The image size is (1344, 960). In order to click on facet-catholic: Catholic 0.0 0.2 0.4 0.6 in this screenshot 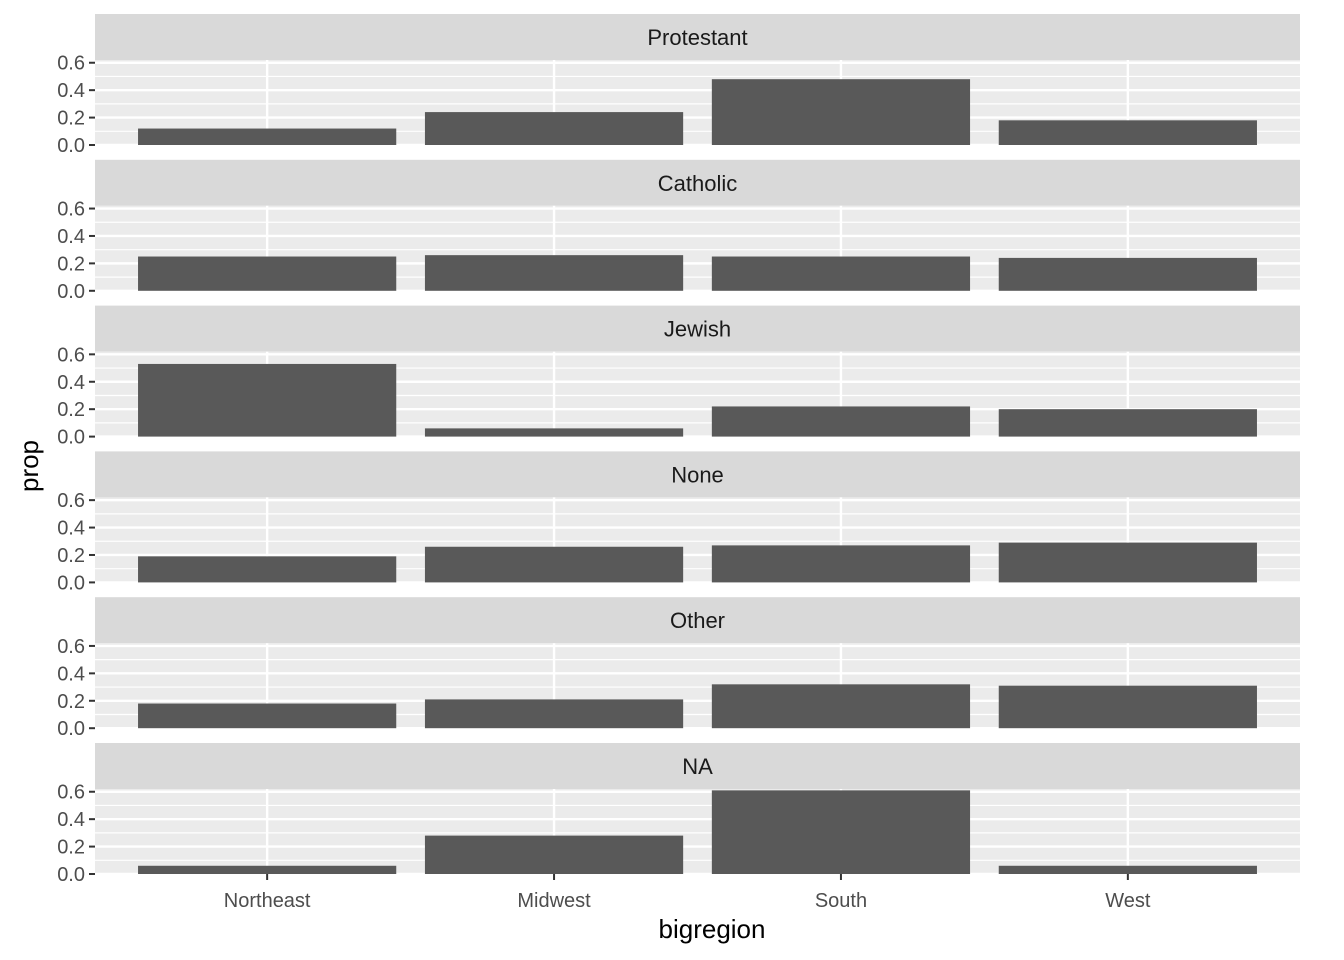, I will do `click(678, 231)`.